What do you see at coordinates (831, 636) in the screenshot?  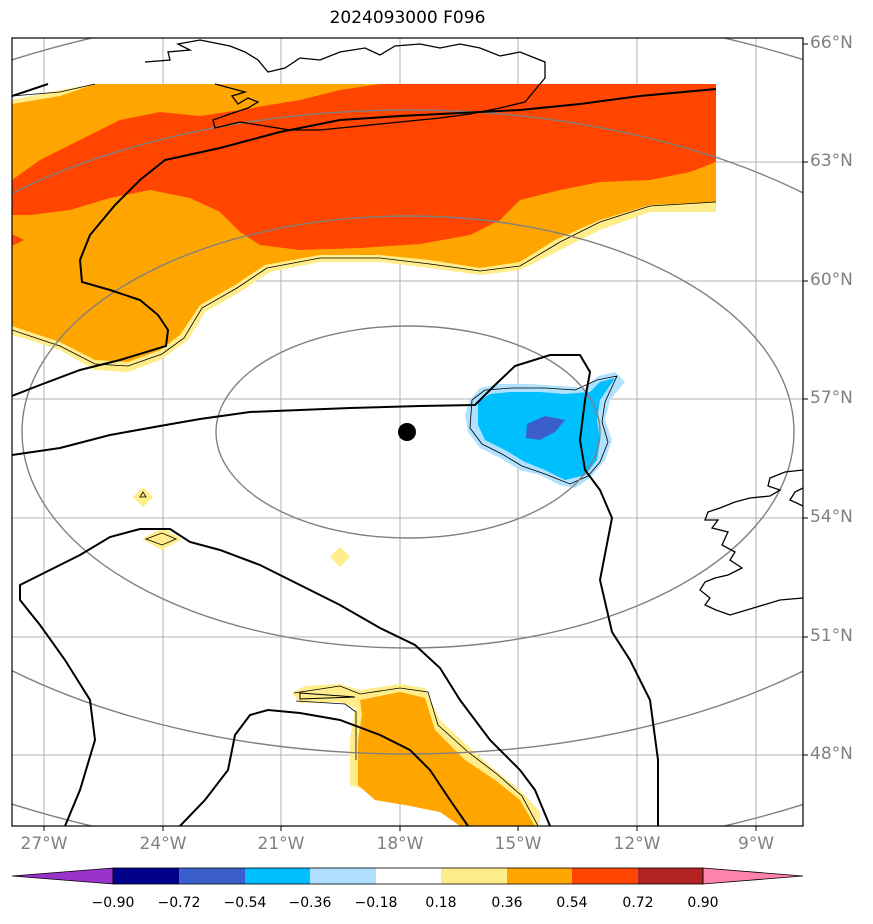 I see `lat-label-51: 51°N` at bounding box center [831, 636].